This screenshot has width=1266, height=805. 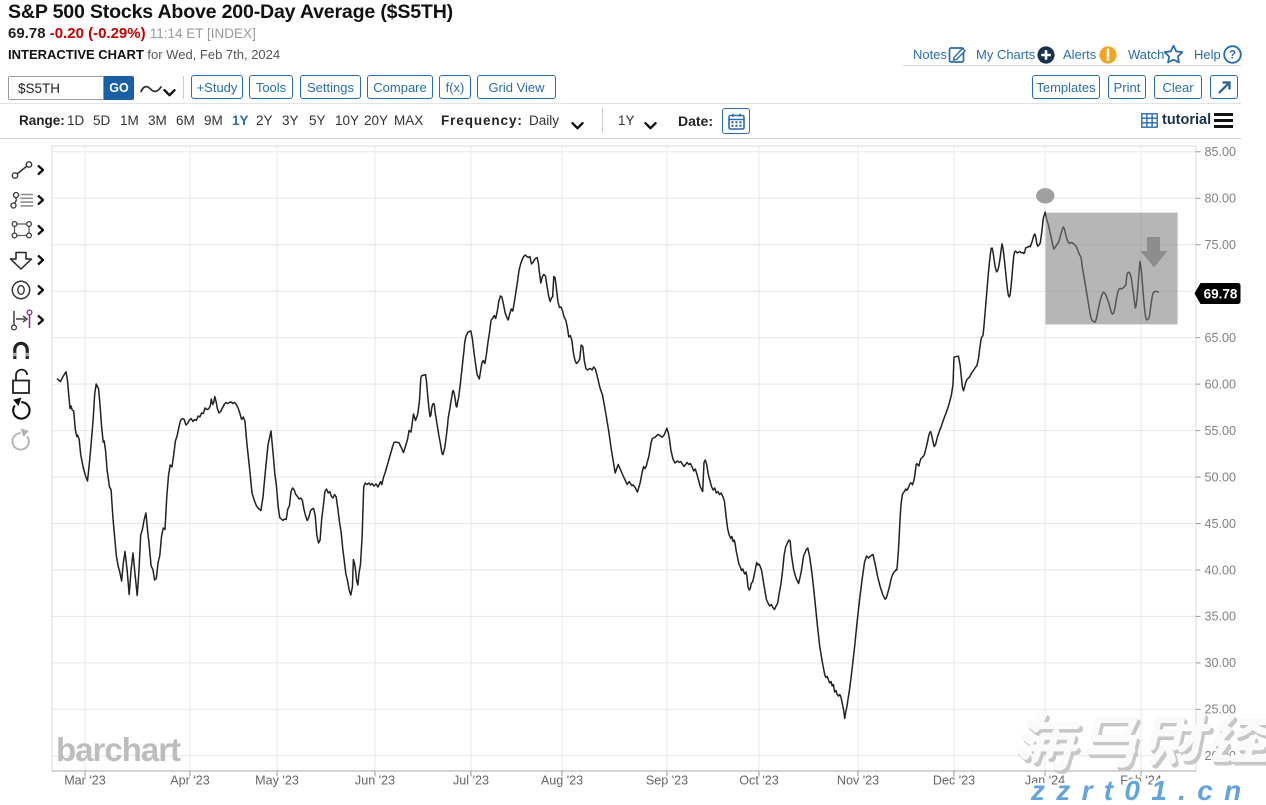 What do you see at coordinates (759, 781) in the screenshot?
I see `svg-text: Oct '23` at bounding box center [759, 781].